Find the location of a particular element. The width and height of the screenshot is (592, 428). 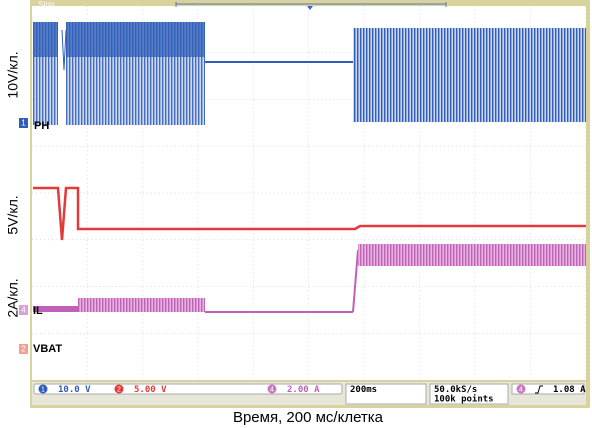

ch-scale: 2.00 A is located at coordinates (303, 390).